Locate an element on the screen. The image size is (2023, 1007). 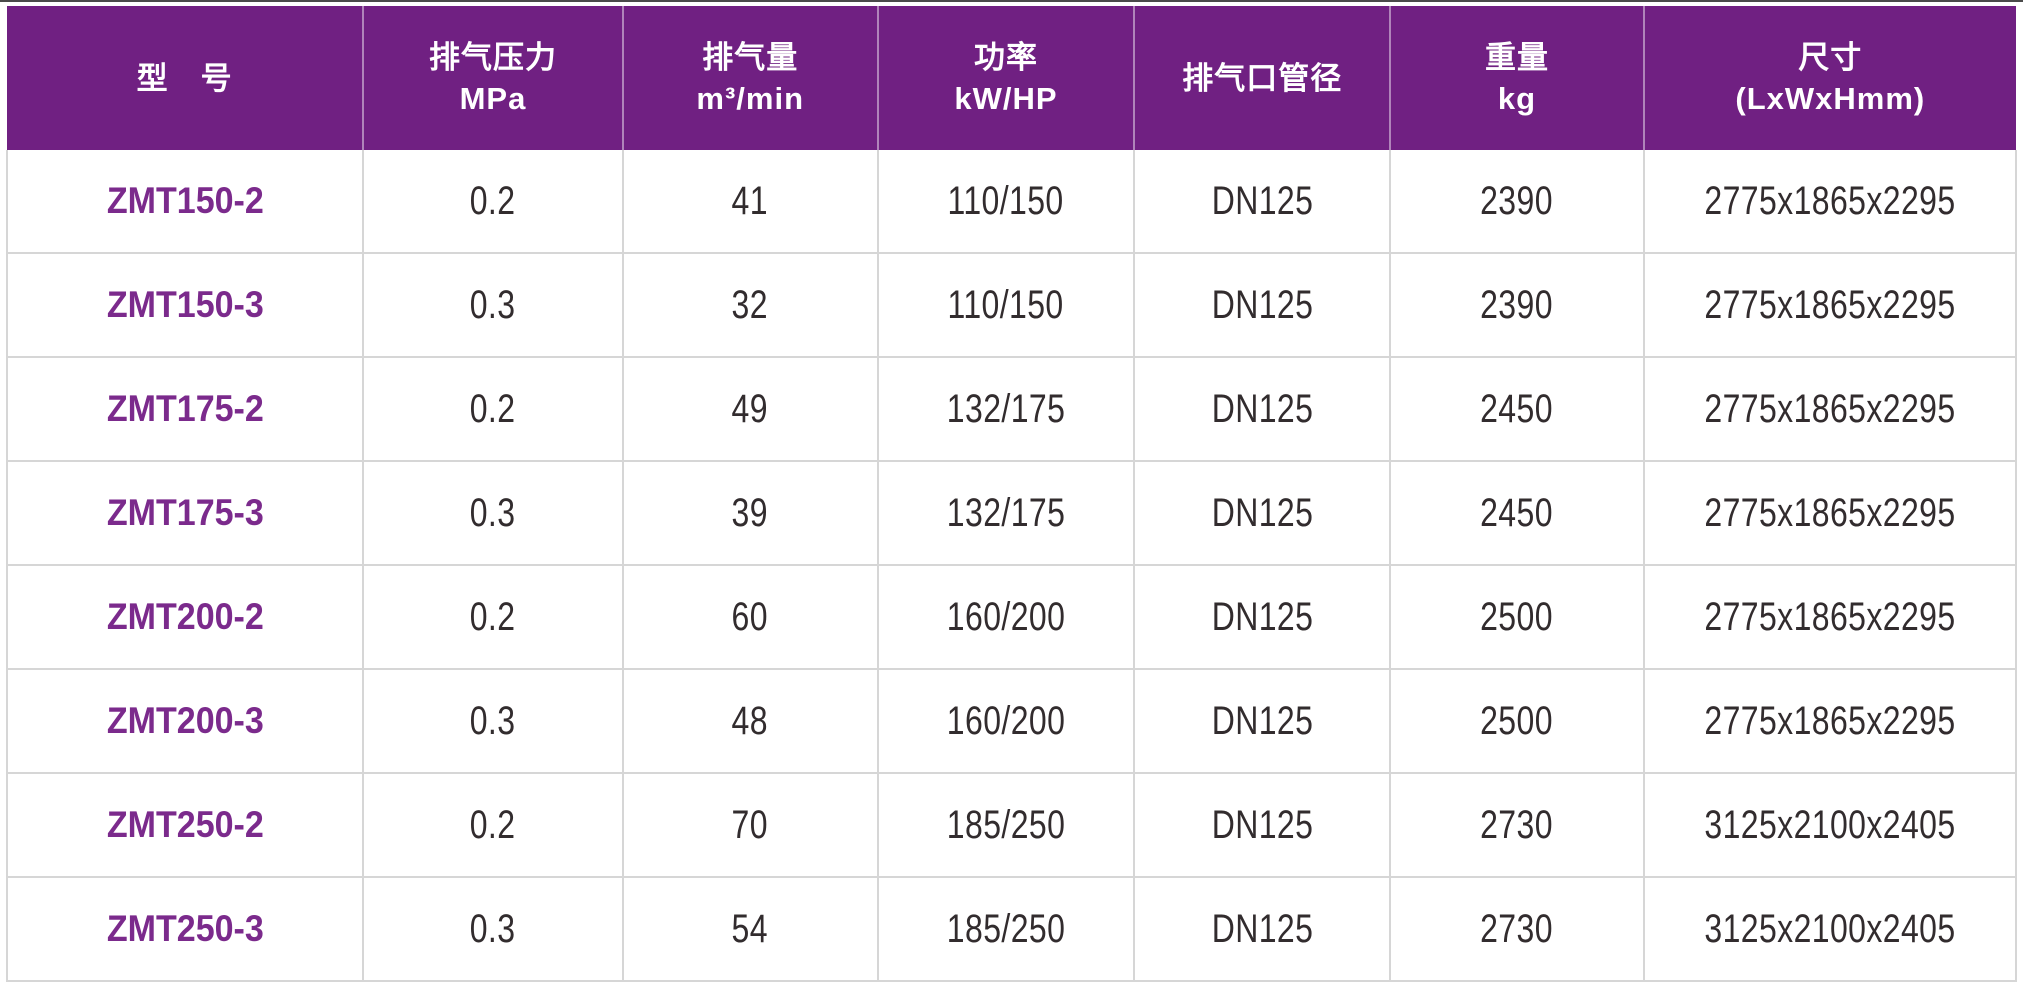
power-value: 160/200 is located at coordinates (1006, 720).